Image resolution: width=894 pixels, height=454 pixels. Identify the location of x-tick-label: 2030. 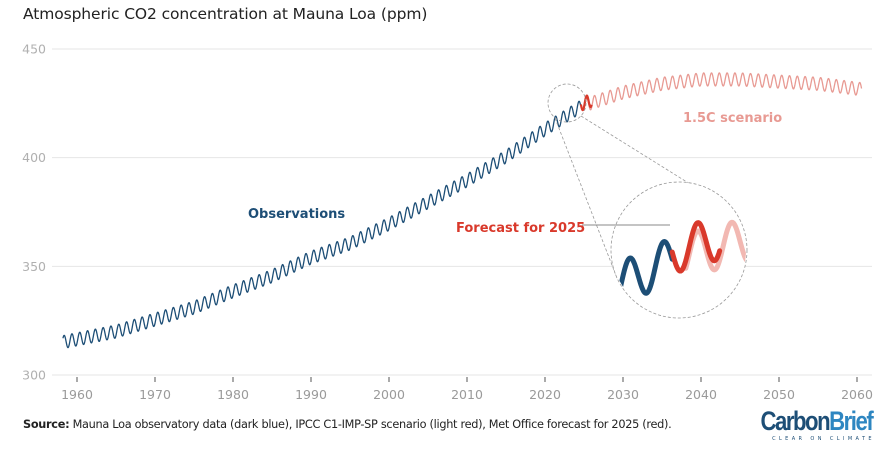
(623, 394).